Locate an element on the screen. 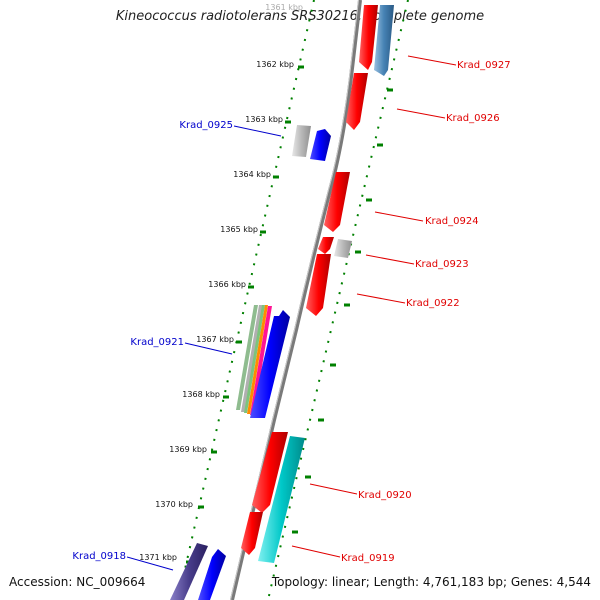 The width and height of the screenshot is (600, 600). gene-label: Krad_0918 is located at coordinates (99, 556).